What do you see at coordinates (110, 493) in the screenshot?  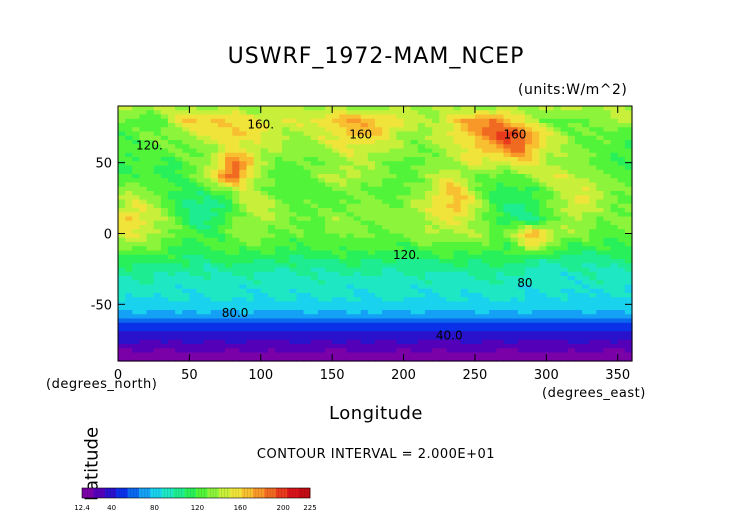 I see `colorbar-swatch` at bounding box center [110, 493].